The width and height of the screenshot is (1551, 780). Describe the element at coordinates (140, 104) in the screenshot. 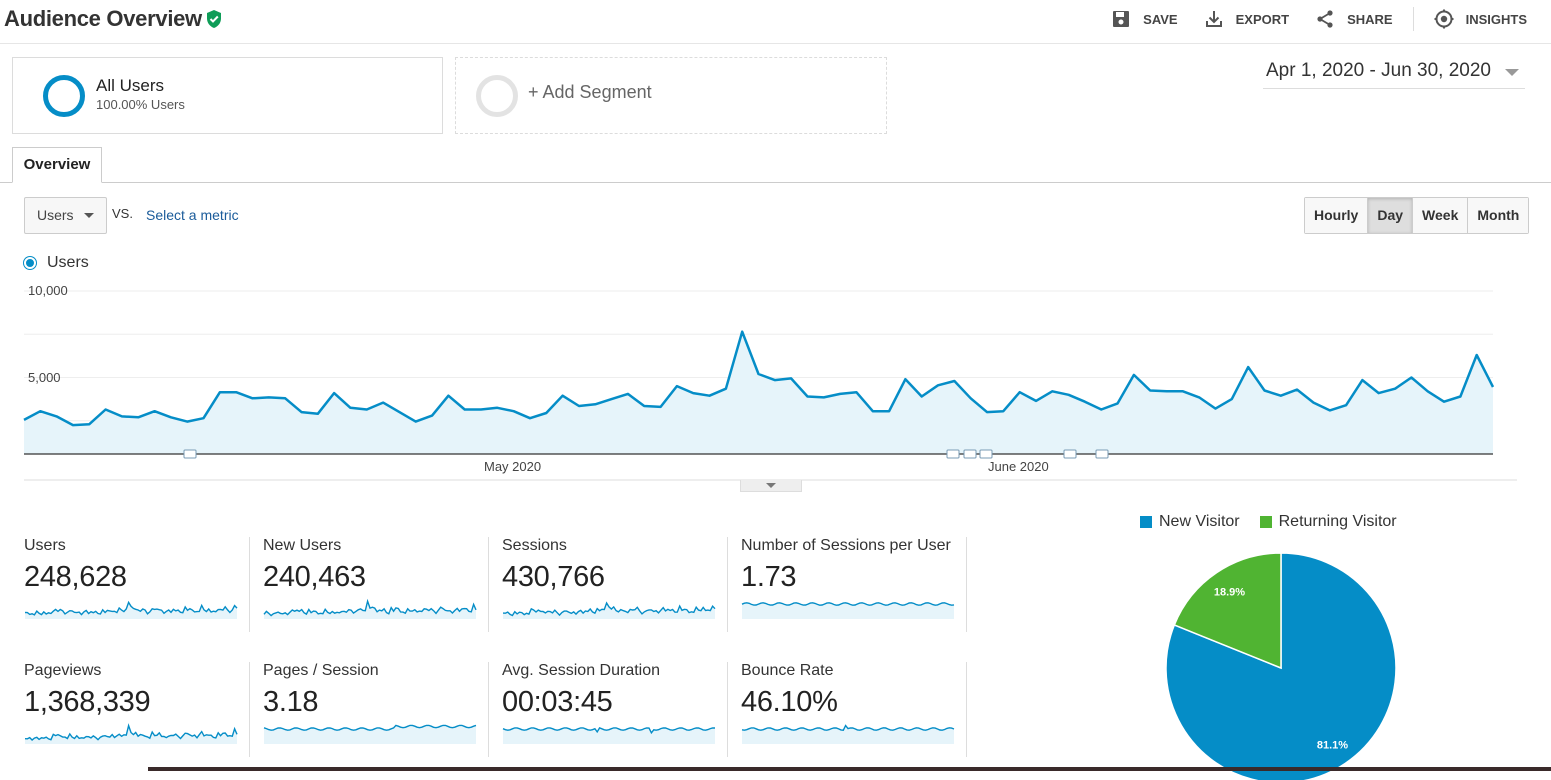

I see `segment-percentage: 100.00% Users` at that location.